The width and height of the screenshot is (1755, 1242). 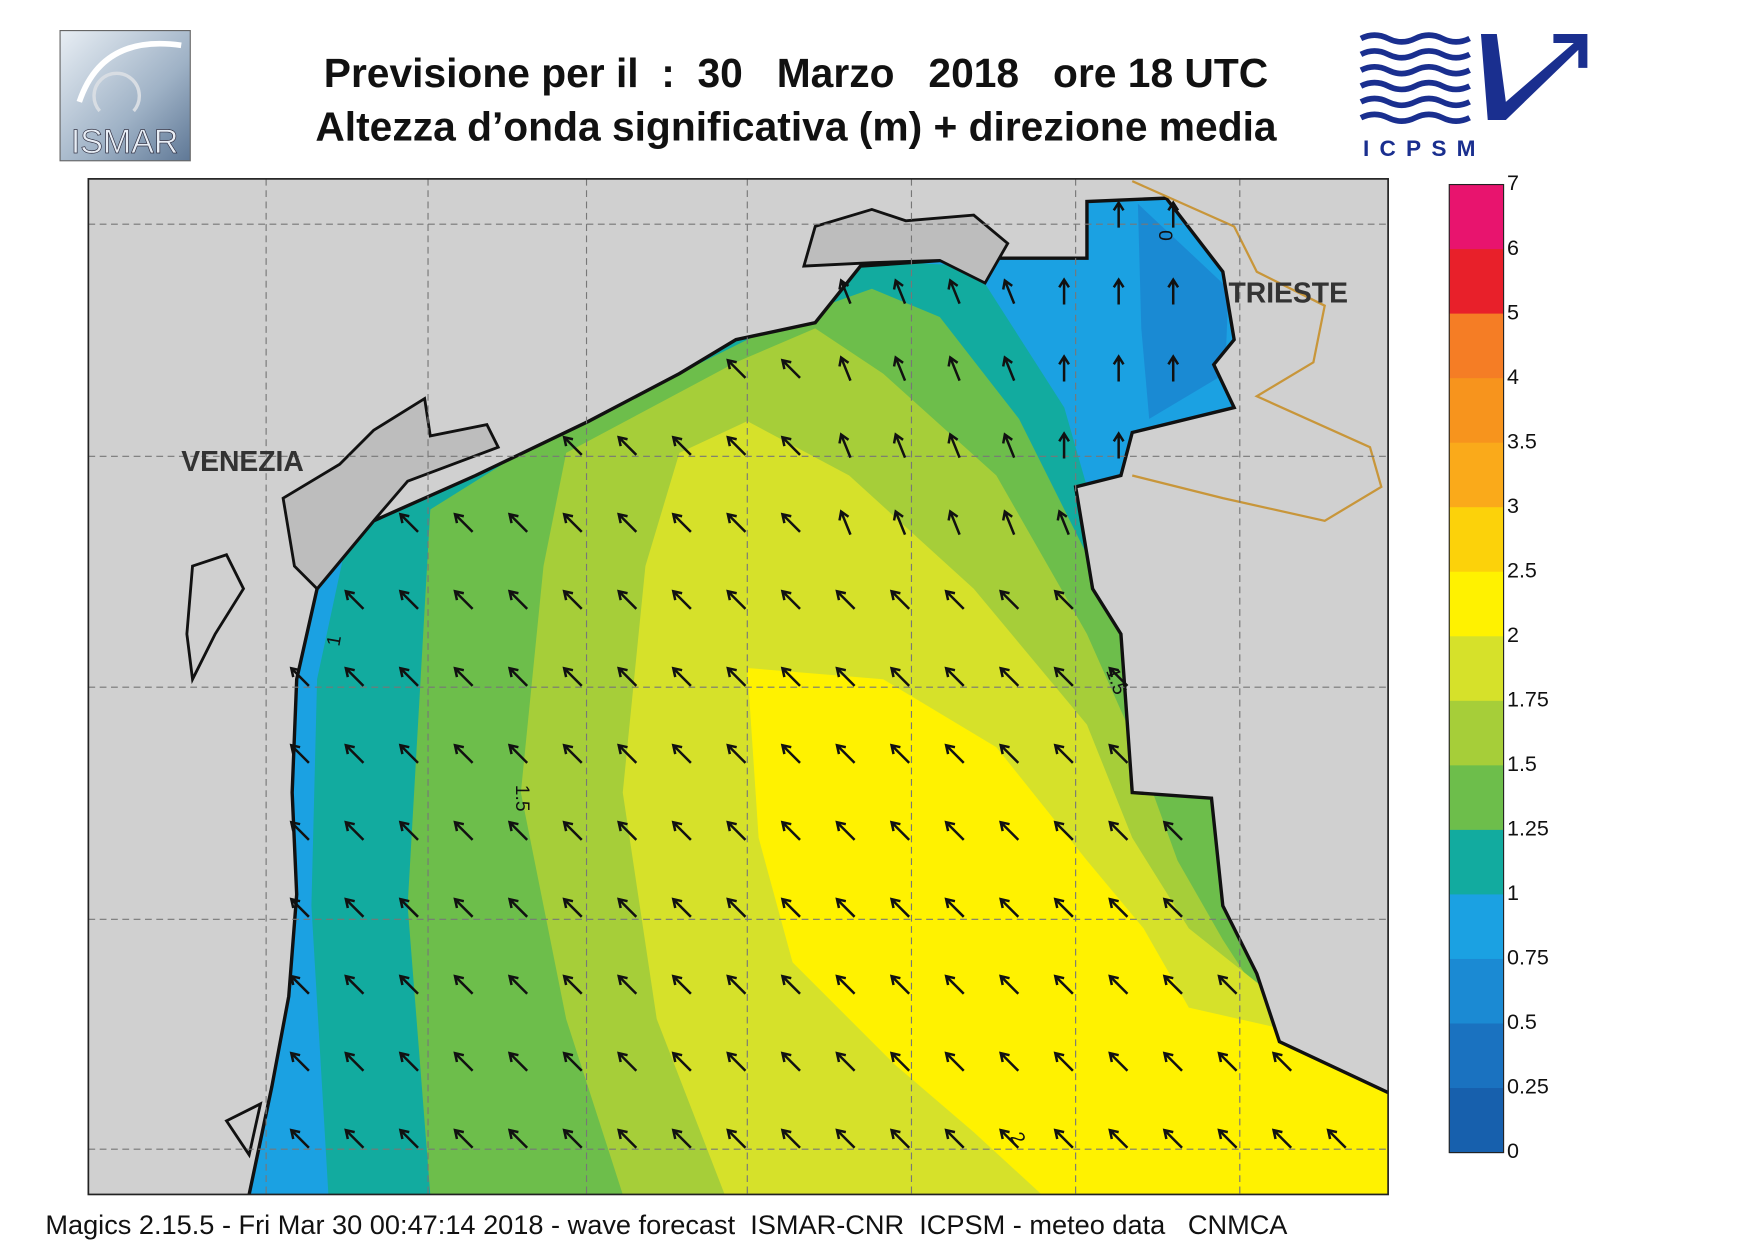 What do you see at coordinates (1513, 1151) in the screenshot?
I see `colorbar-label: 0` at bounding box center [1513, 1151].